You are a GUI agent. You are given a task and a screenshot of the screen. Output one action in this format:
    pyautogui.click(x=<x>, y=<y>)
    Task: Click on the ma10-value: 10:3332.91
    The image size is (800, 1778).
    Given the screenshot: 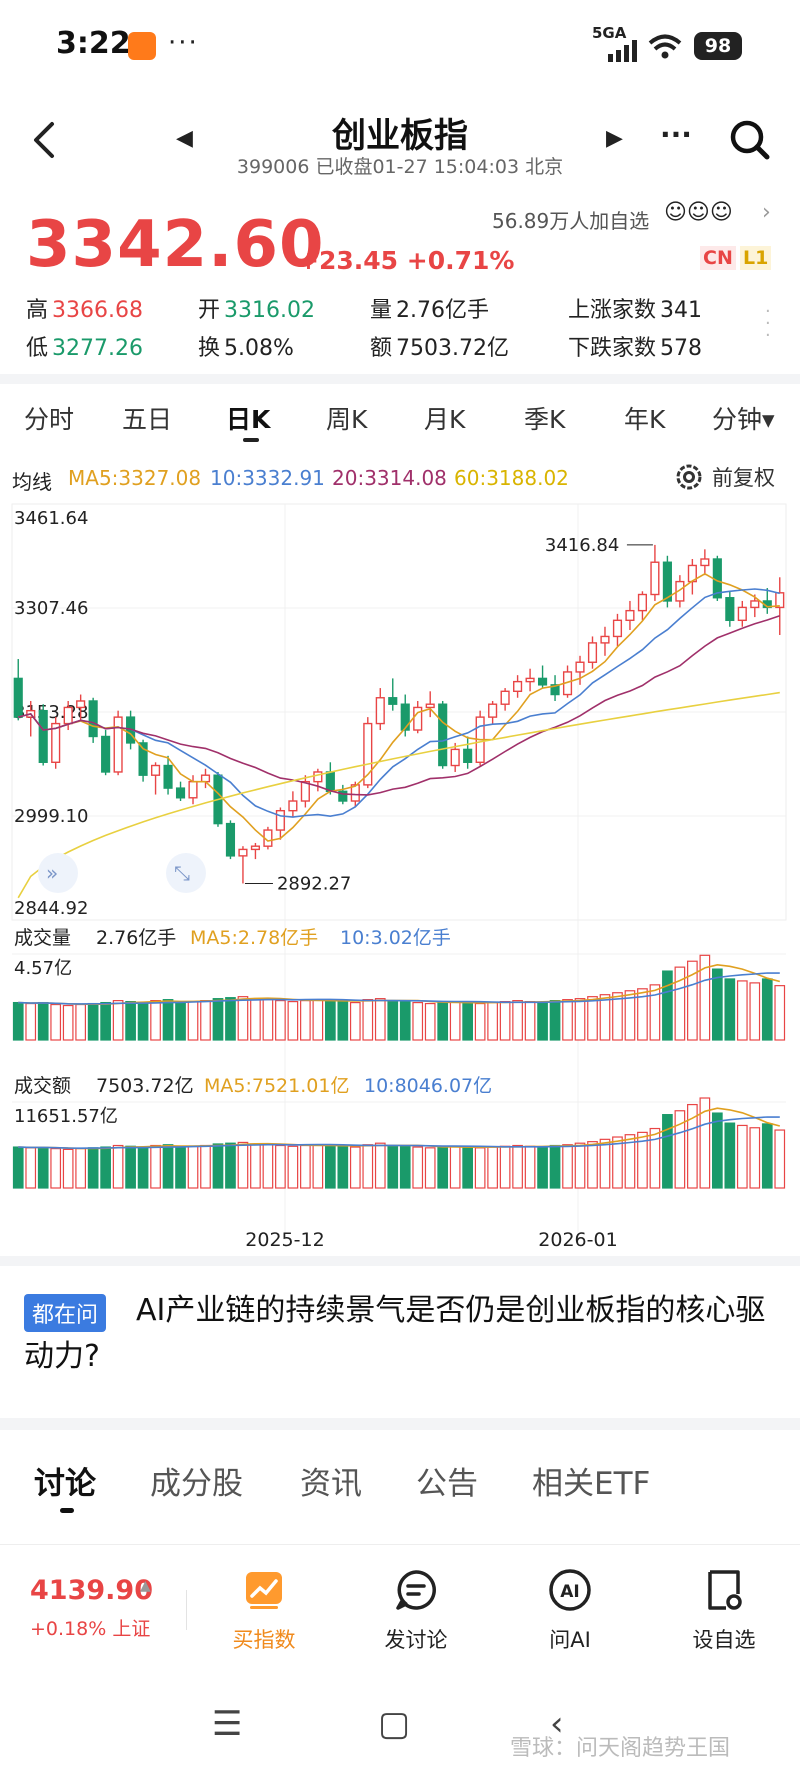 What is the action you would take?
    pyautogui.click(x=267, y=478)
    